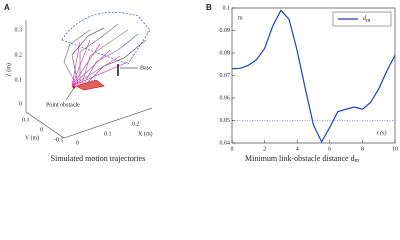 The image size is (400, 240). What do you see at coordinates (106, 56) in the screenshot?
I see `trajectories` at bounding box center [106, 56].